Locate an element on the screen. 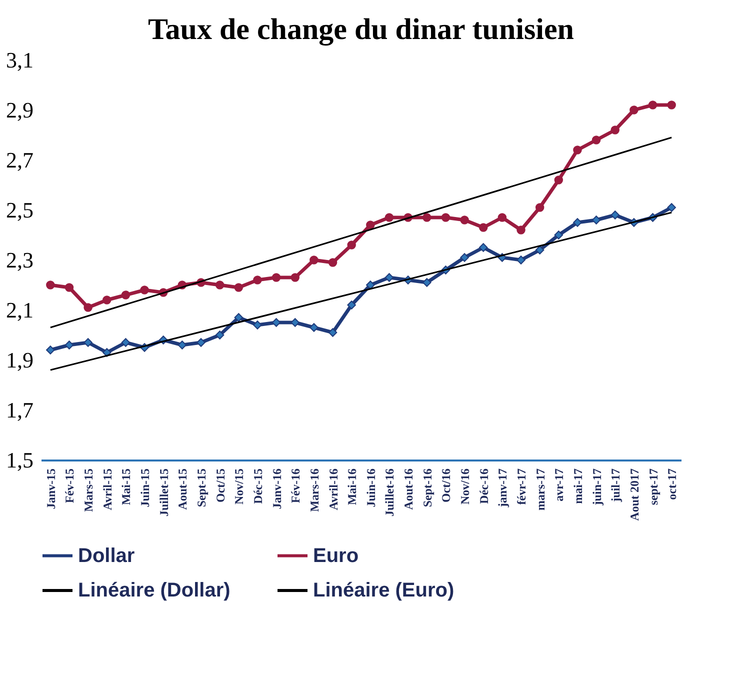  chart-title: Taux de change du dinar tunisien is located at coordinates (361, 29).